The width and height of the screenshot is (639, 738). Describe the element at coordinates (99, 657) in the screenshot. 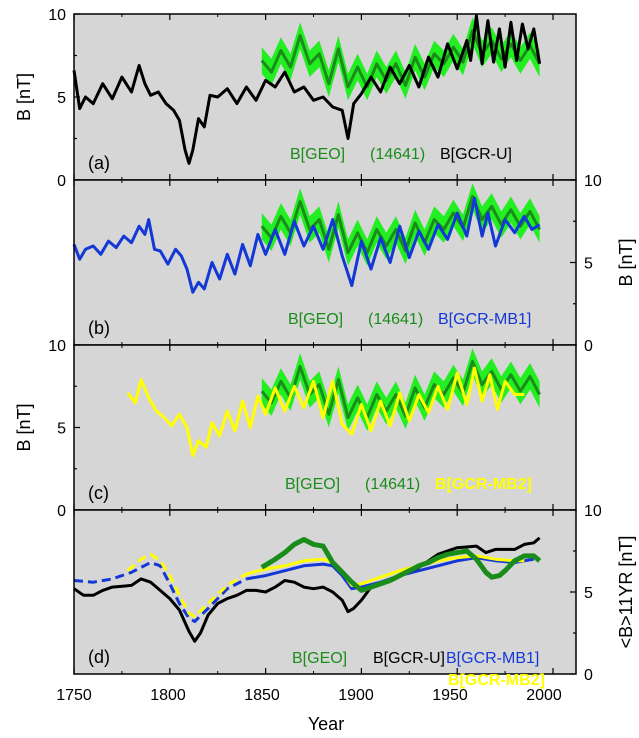

I see `panel-label: (d)` at that location.